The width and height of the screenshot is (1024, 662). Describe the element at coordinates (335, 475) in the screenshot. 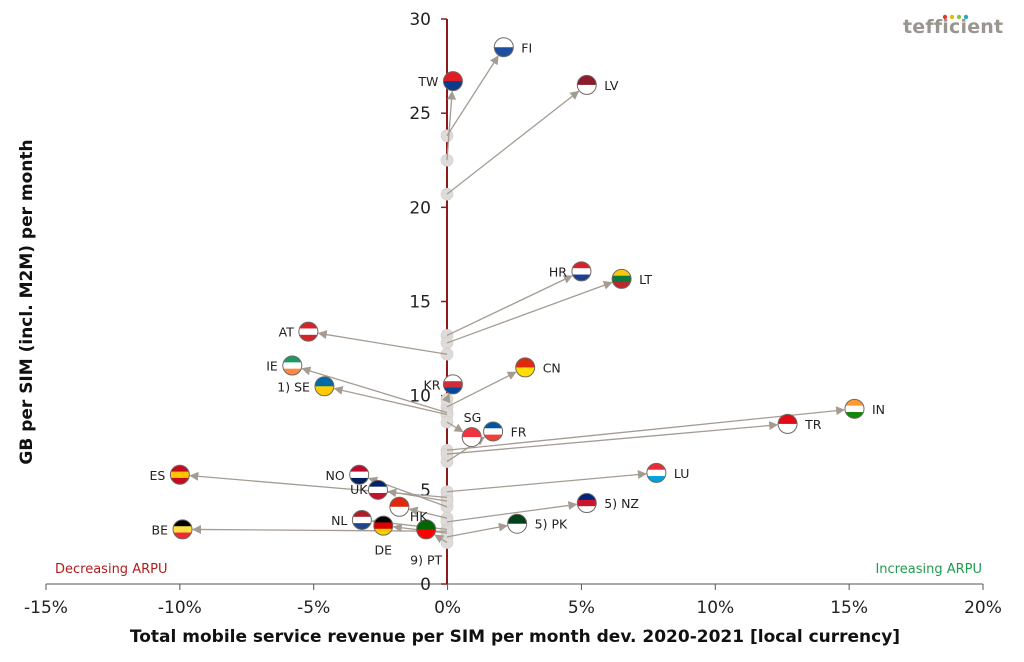

I see `country-label-no: NO` at that location.